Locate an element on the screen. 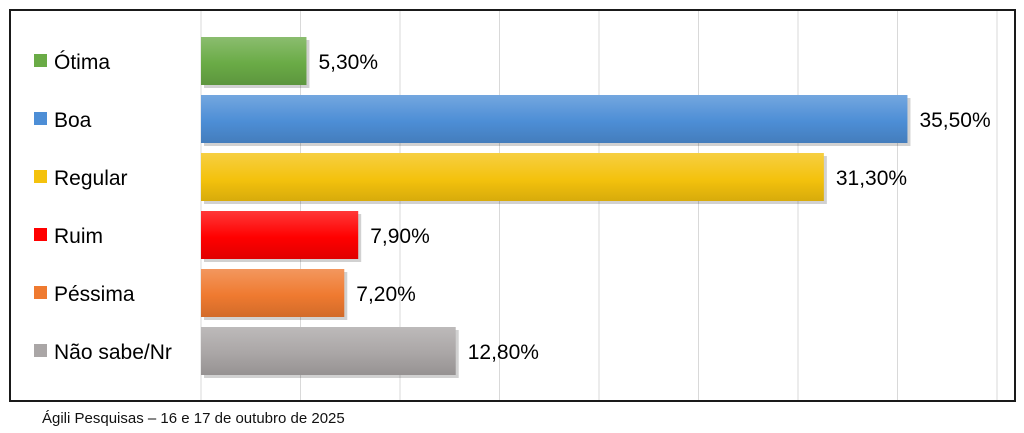 The image size is (1024, 433). legend-label: Não sabe/Nr is located at coordinates (113, 352).